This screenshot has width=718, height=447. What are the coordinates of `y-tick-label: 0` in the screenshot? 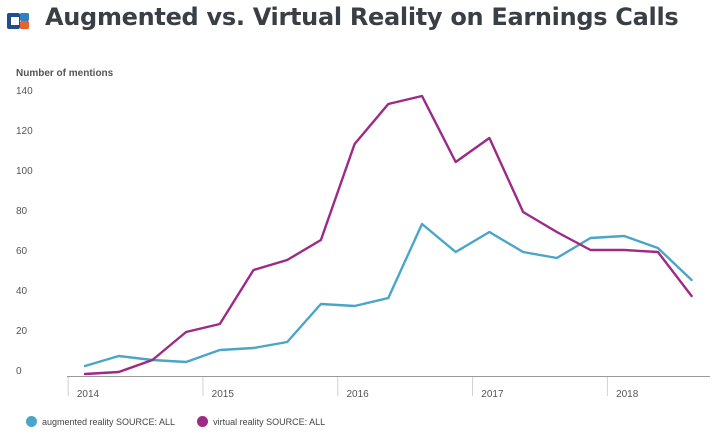 It's located at (19, 371).